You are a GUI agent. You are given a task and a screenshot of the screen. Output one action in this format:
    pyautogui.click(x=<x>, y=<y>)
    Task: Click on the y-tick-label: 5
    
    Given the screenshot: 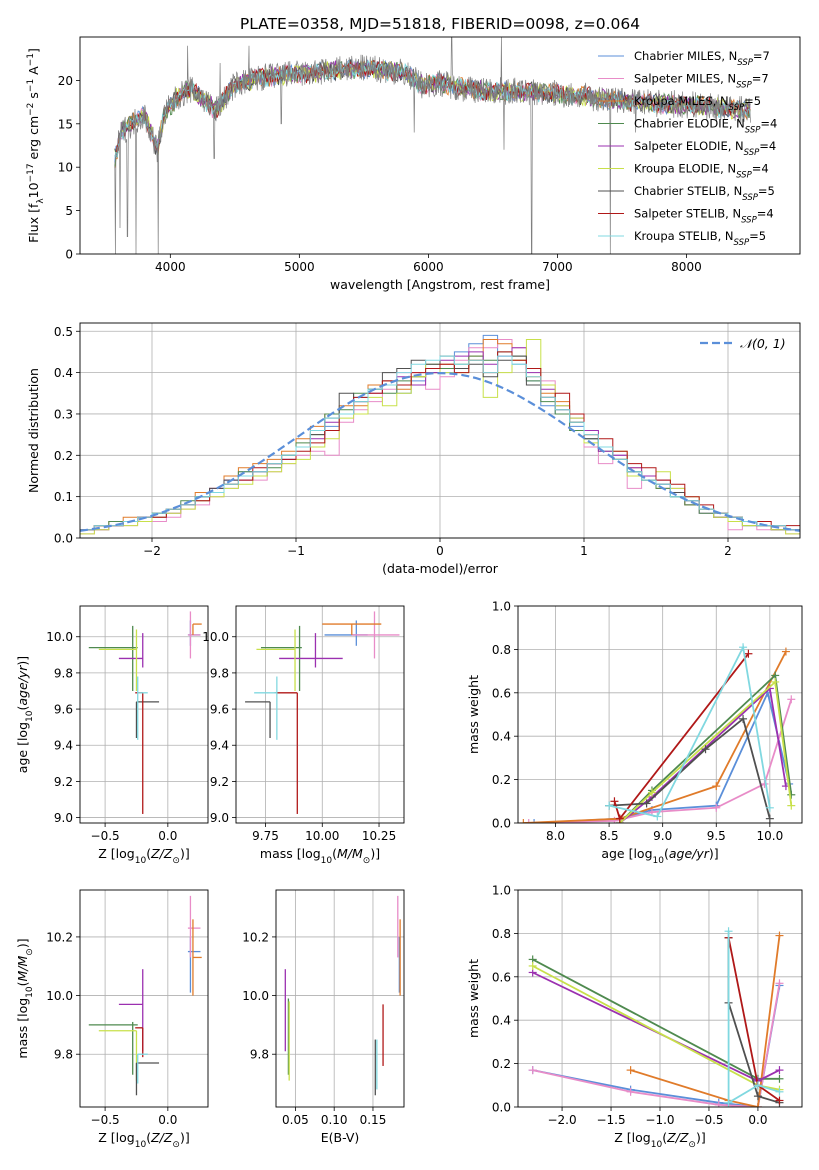 What is the action you would take?
    pyautogui.click(x=69, y=211)
    